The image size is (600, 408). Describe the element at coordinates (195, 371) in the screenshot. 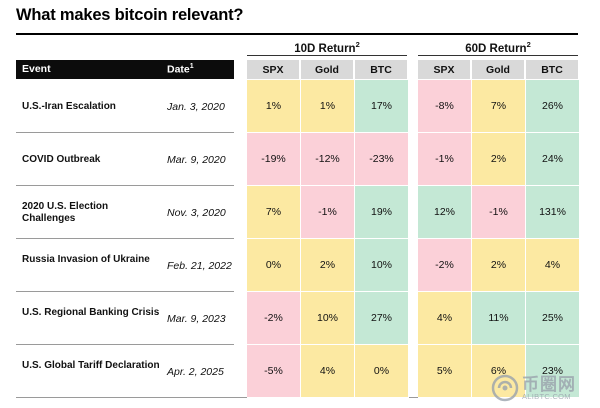

I see `event-date: Apr. 2, 2025` at that location.